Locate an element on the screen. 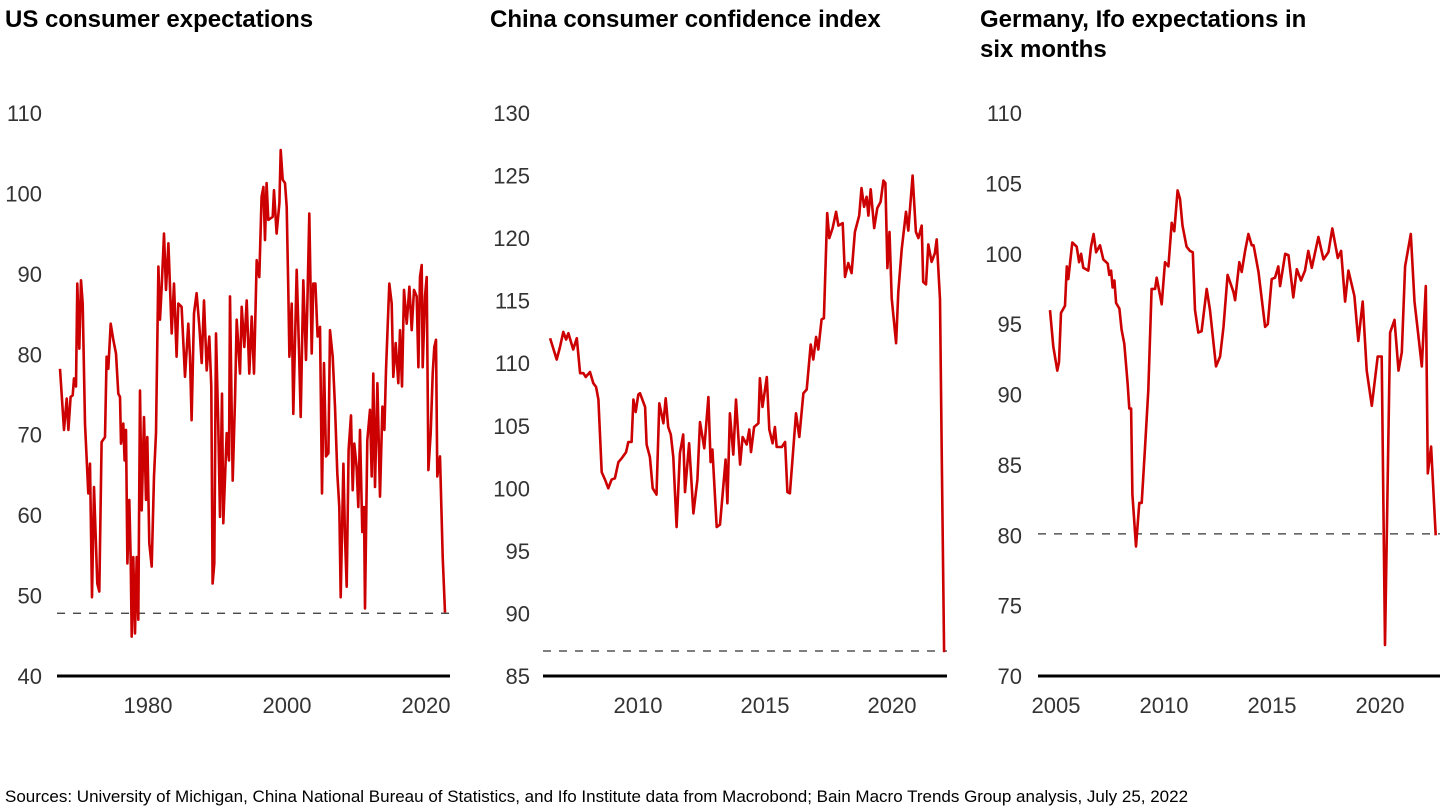  germany-chart-title: six months is located at coordinates (1043, 49).